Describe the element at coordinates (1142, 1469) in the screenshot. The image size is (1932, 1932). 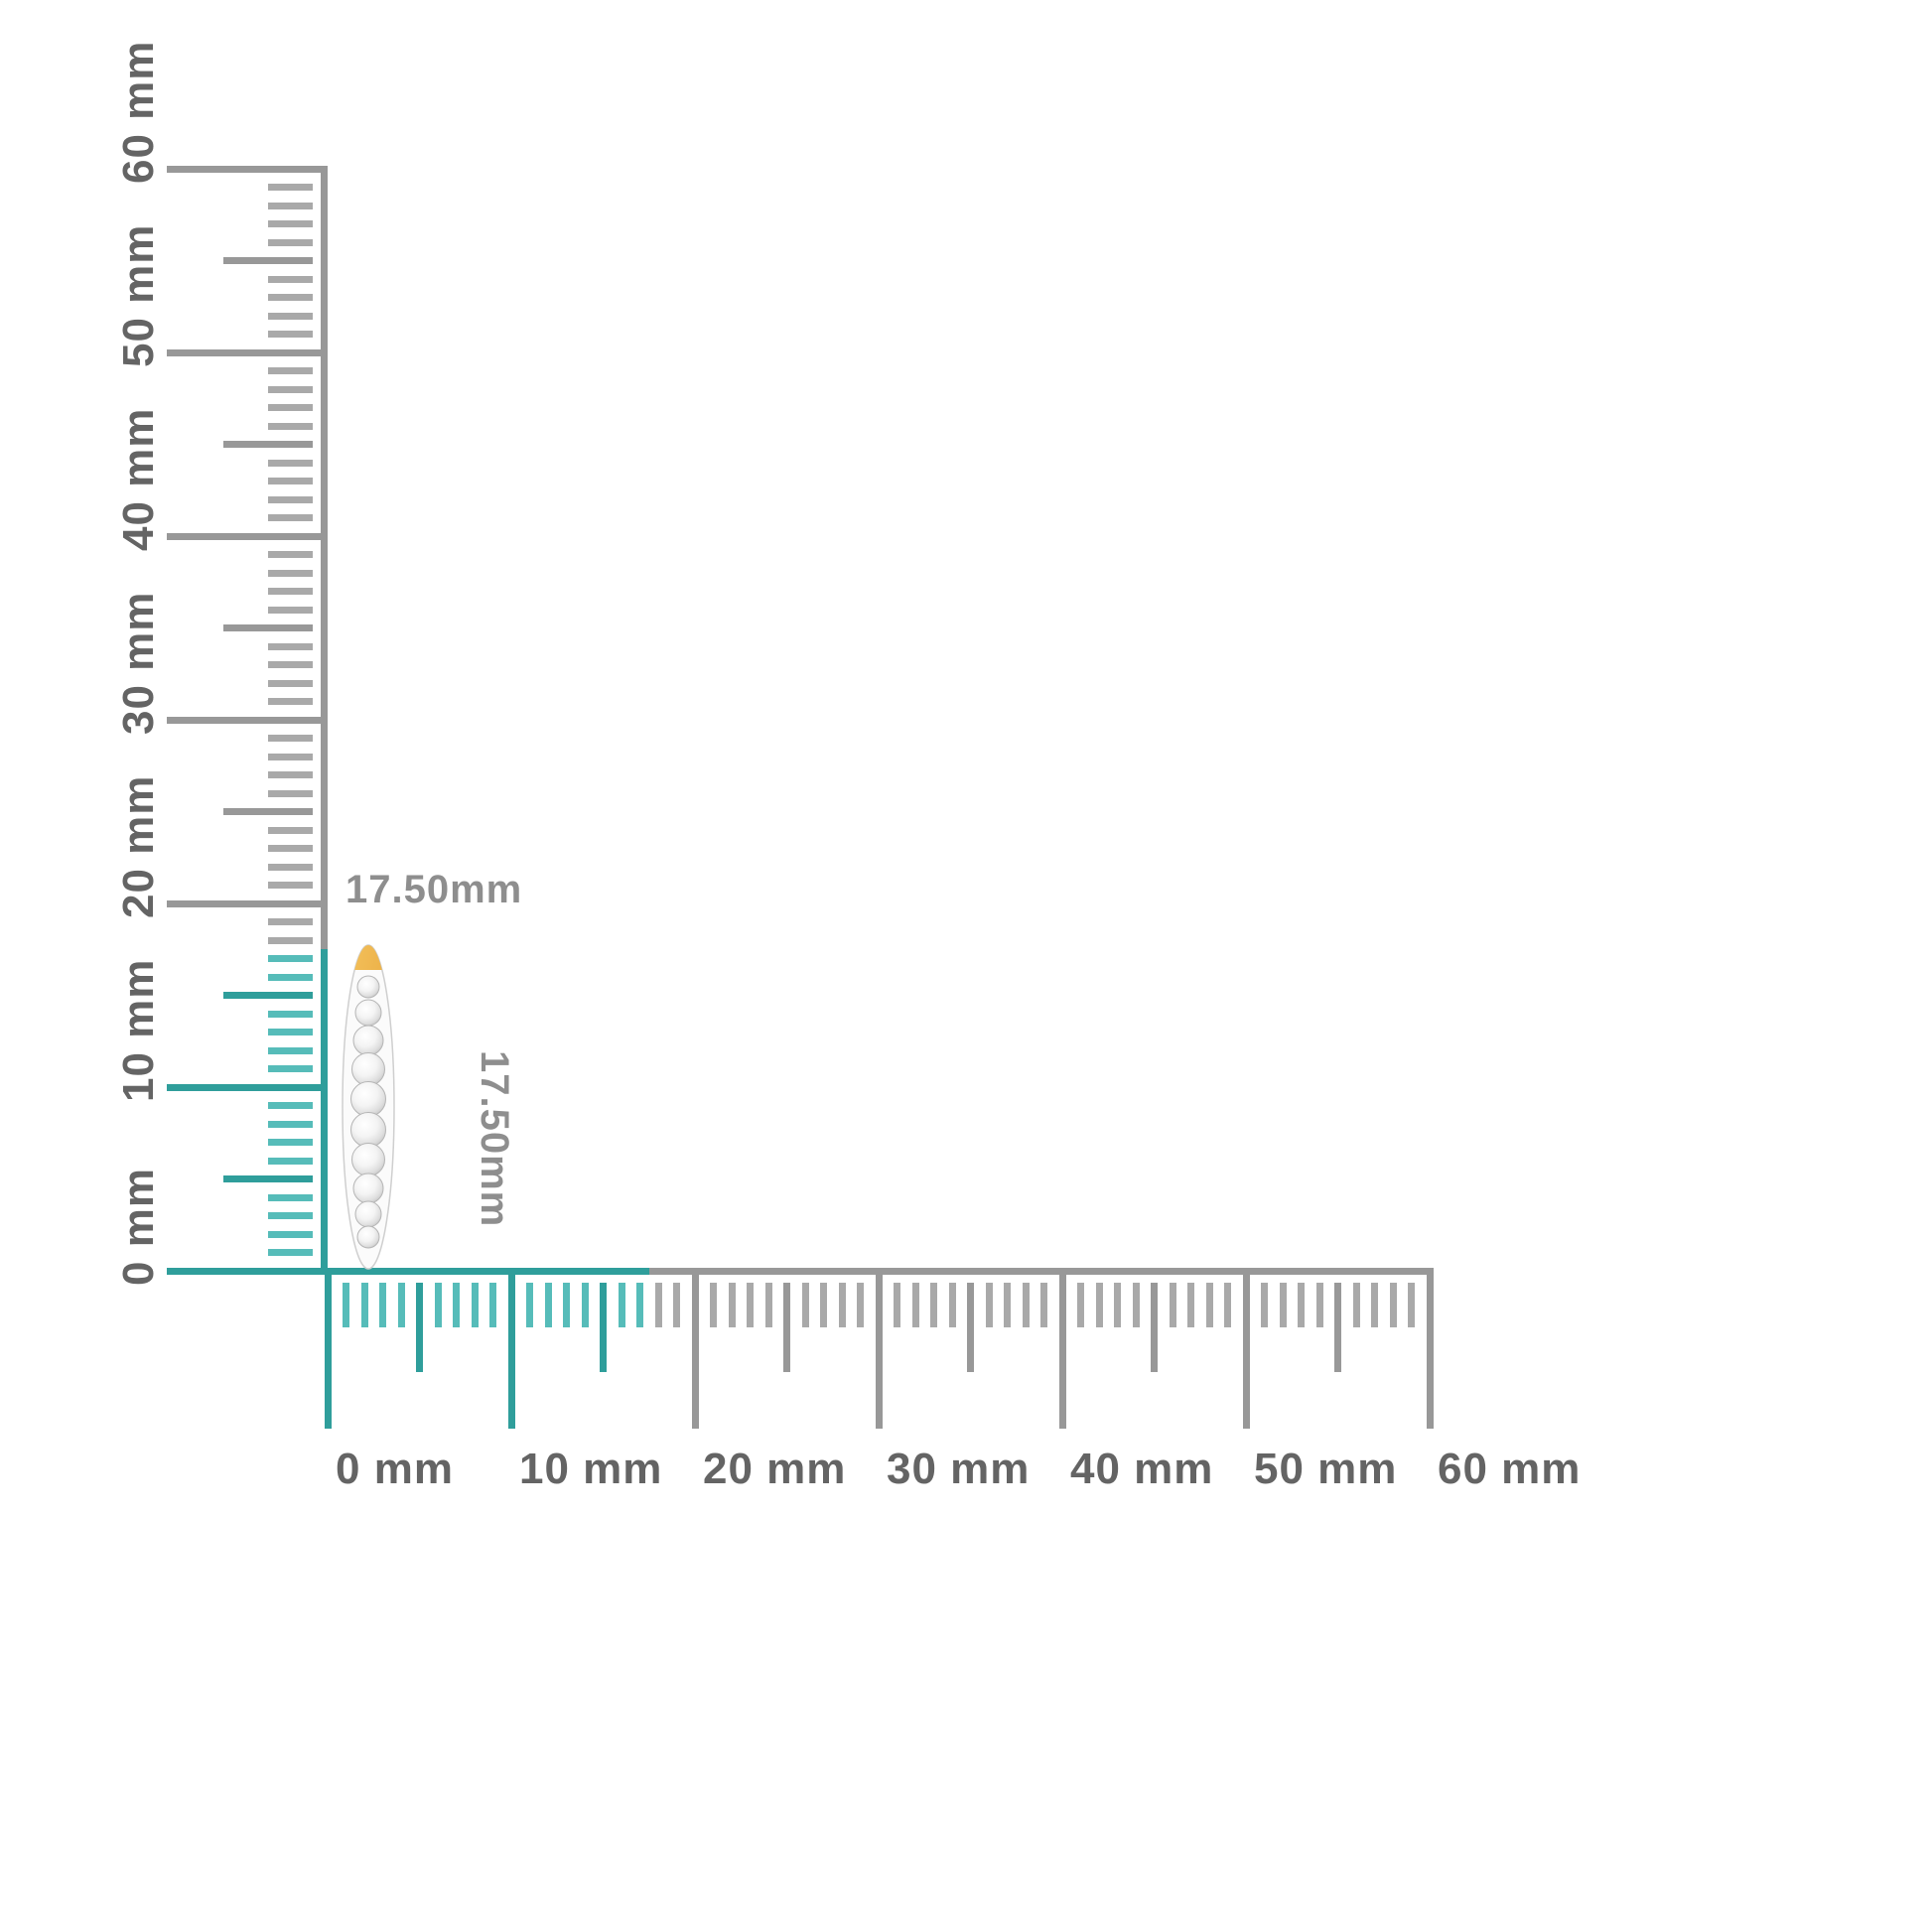
I see `h-ruler-label-40mm: 40 mm` at that location.